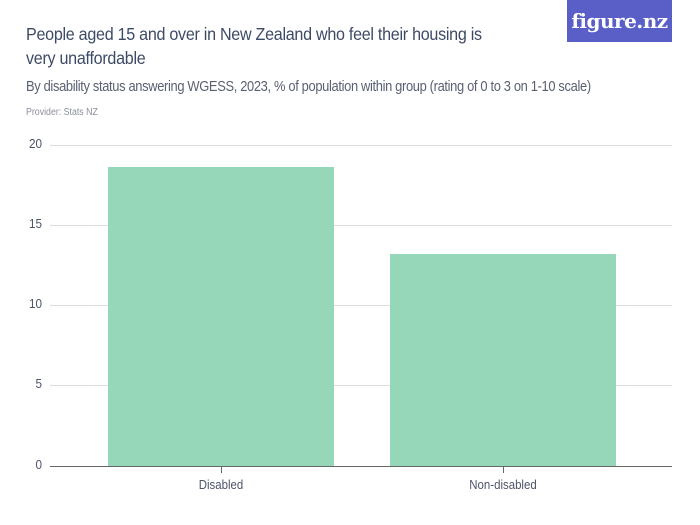  Describe the element at coordinates (361, 466) in the screenshot. I see `x-axis-line` at that location.